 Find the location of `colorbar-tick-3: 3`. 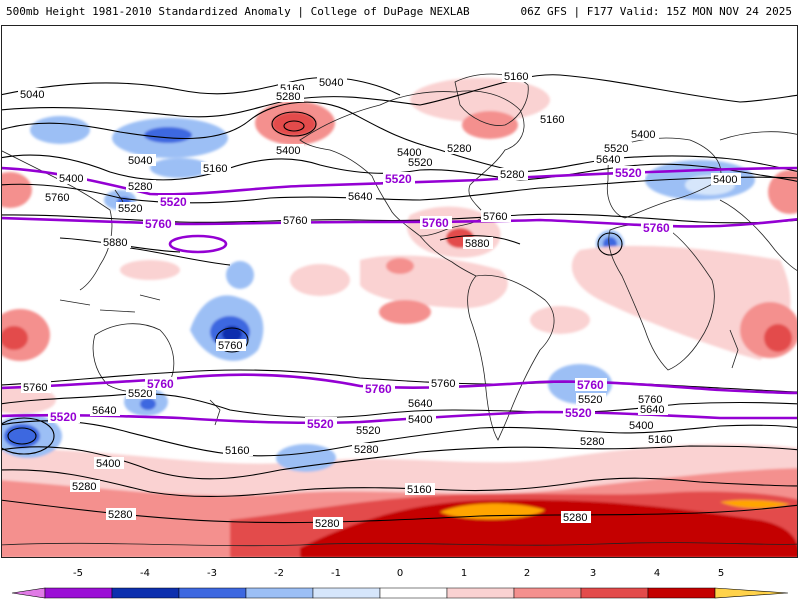

colorbar-tick-3: 3 is located at coordinates (593, 573).